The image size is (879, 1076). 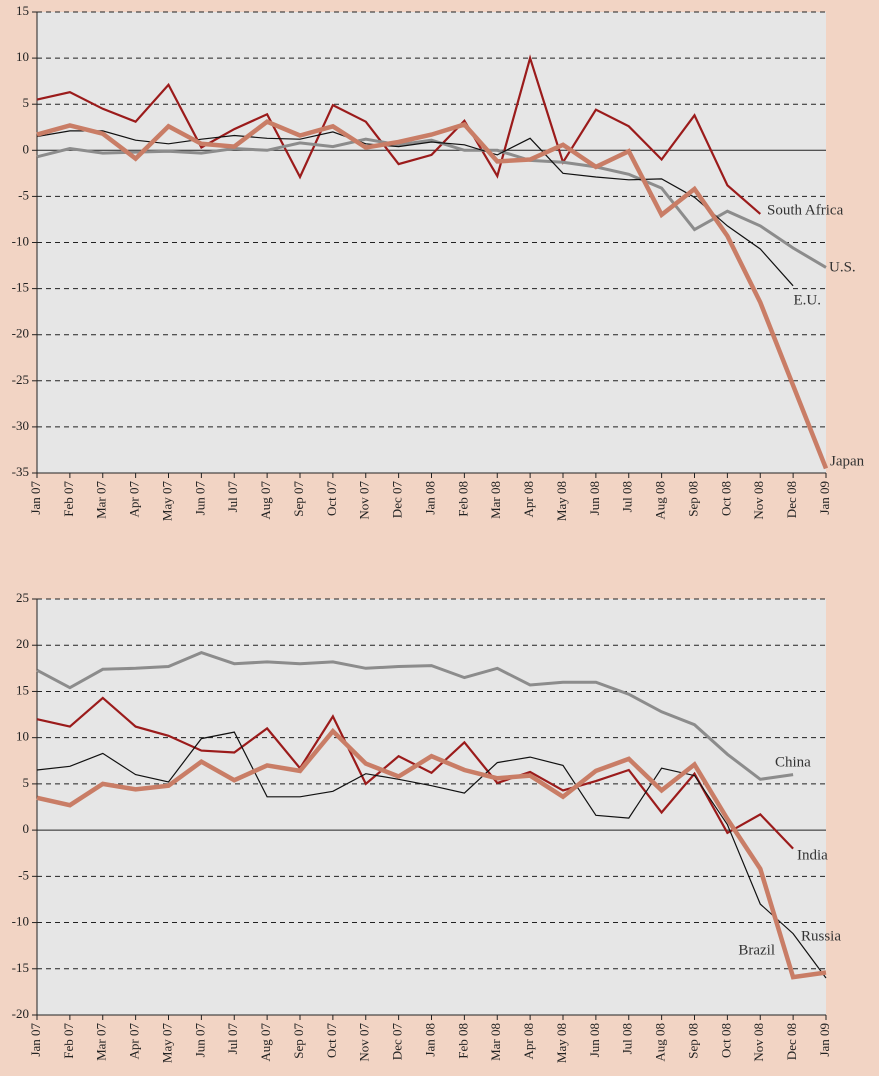 I want to click on series-label: U.S., so click(x=842, y=267).